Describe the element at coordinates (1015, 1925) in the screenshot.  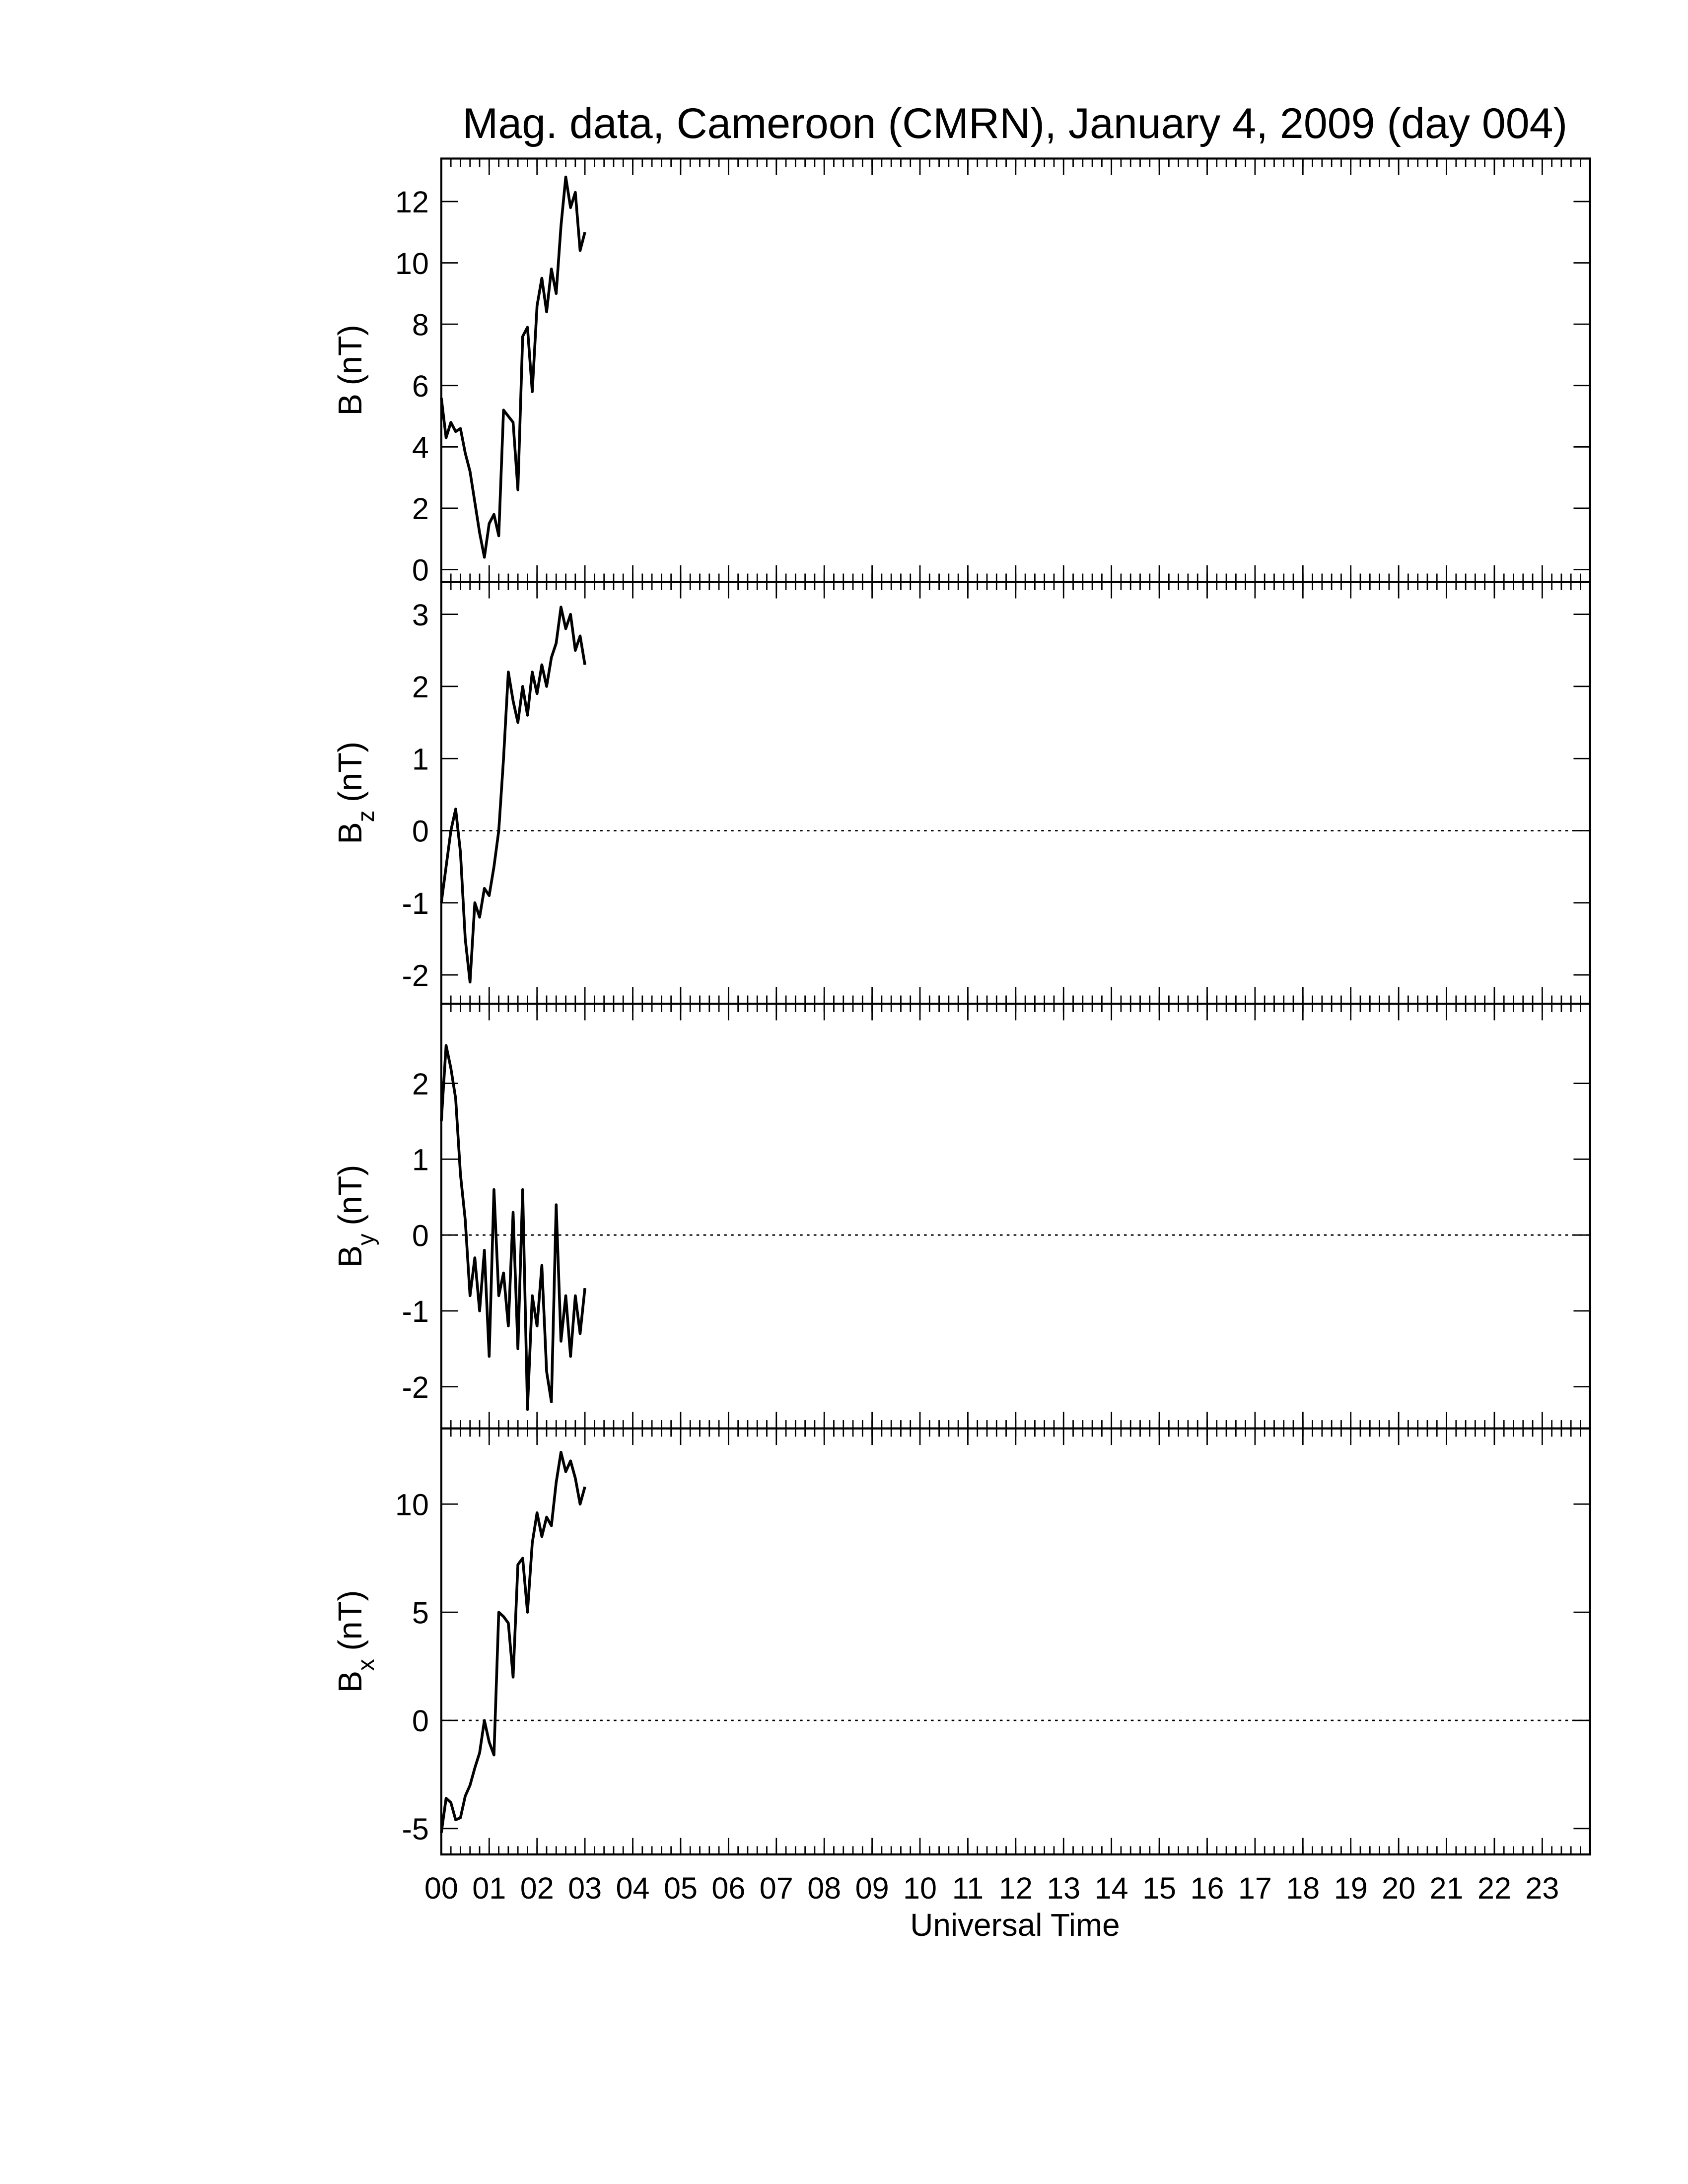
I see `x-axis-label: Universal Time` at that location.